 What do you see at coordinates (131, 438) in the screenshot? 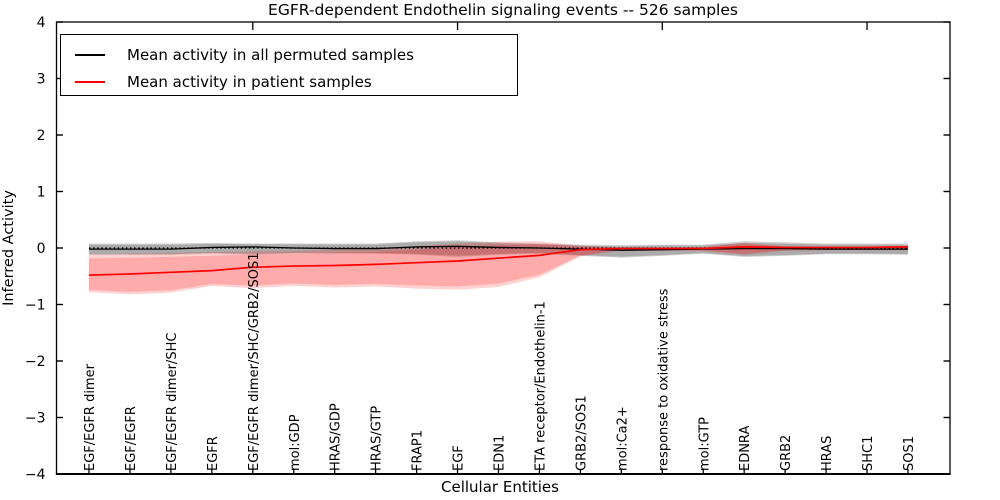
I see `x-tick-label: EGF/EGFR` at bounding box center [131, 438].